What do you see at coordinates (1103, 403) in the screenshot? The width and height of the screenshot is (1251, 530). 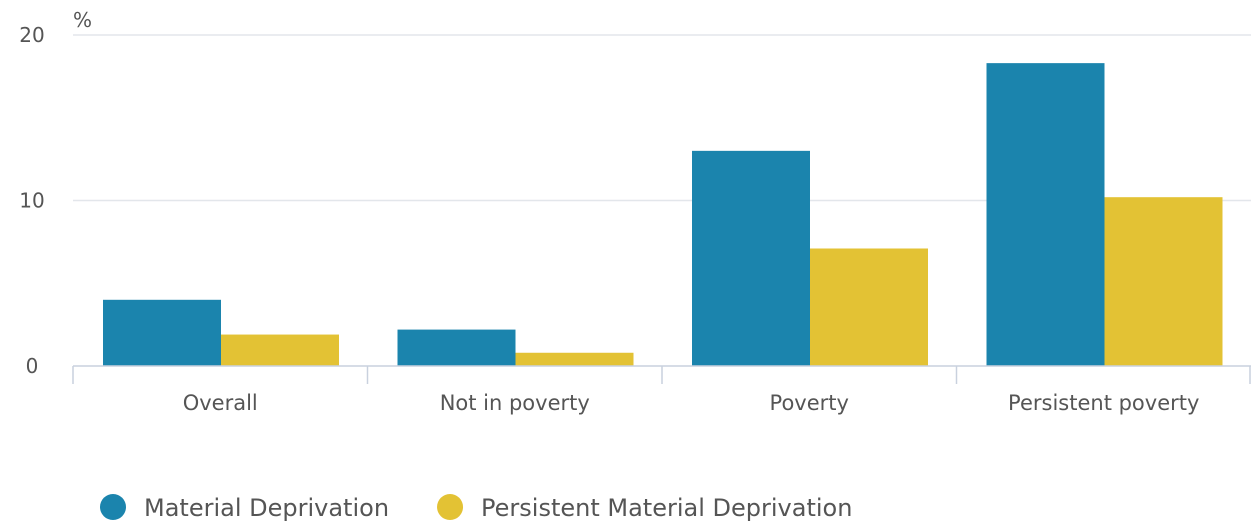 I see `x-category-label: Persistent poverty` at bounding box center [1103, 403].